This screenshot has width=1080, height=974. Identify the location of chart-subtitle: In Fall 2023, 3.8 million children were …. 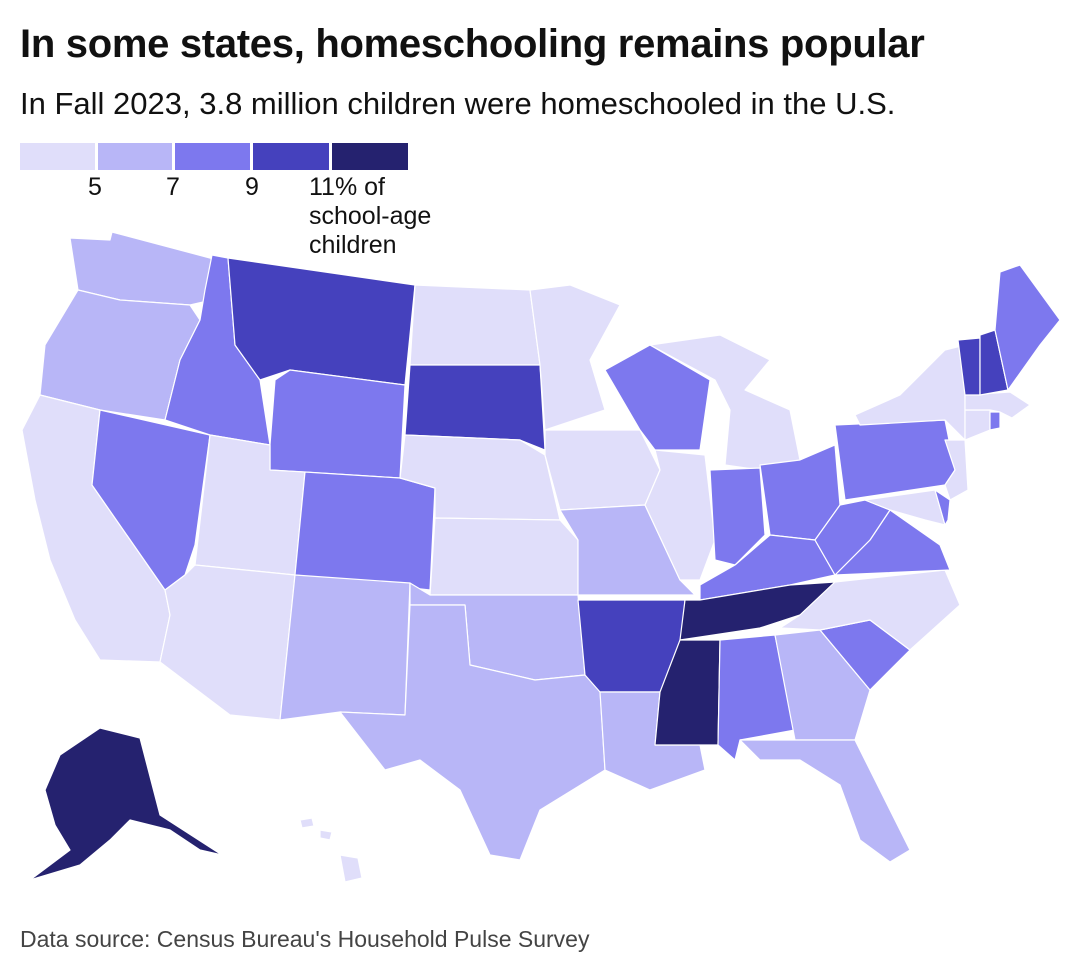
(458, 103).